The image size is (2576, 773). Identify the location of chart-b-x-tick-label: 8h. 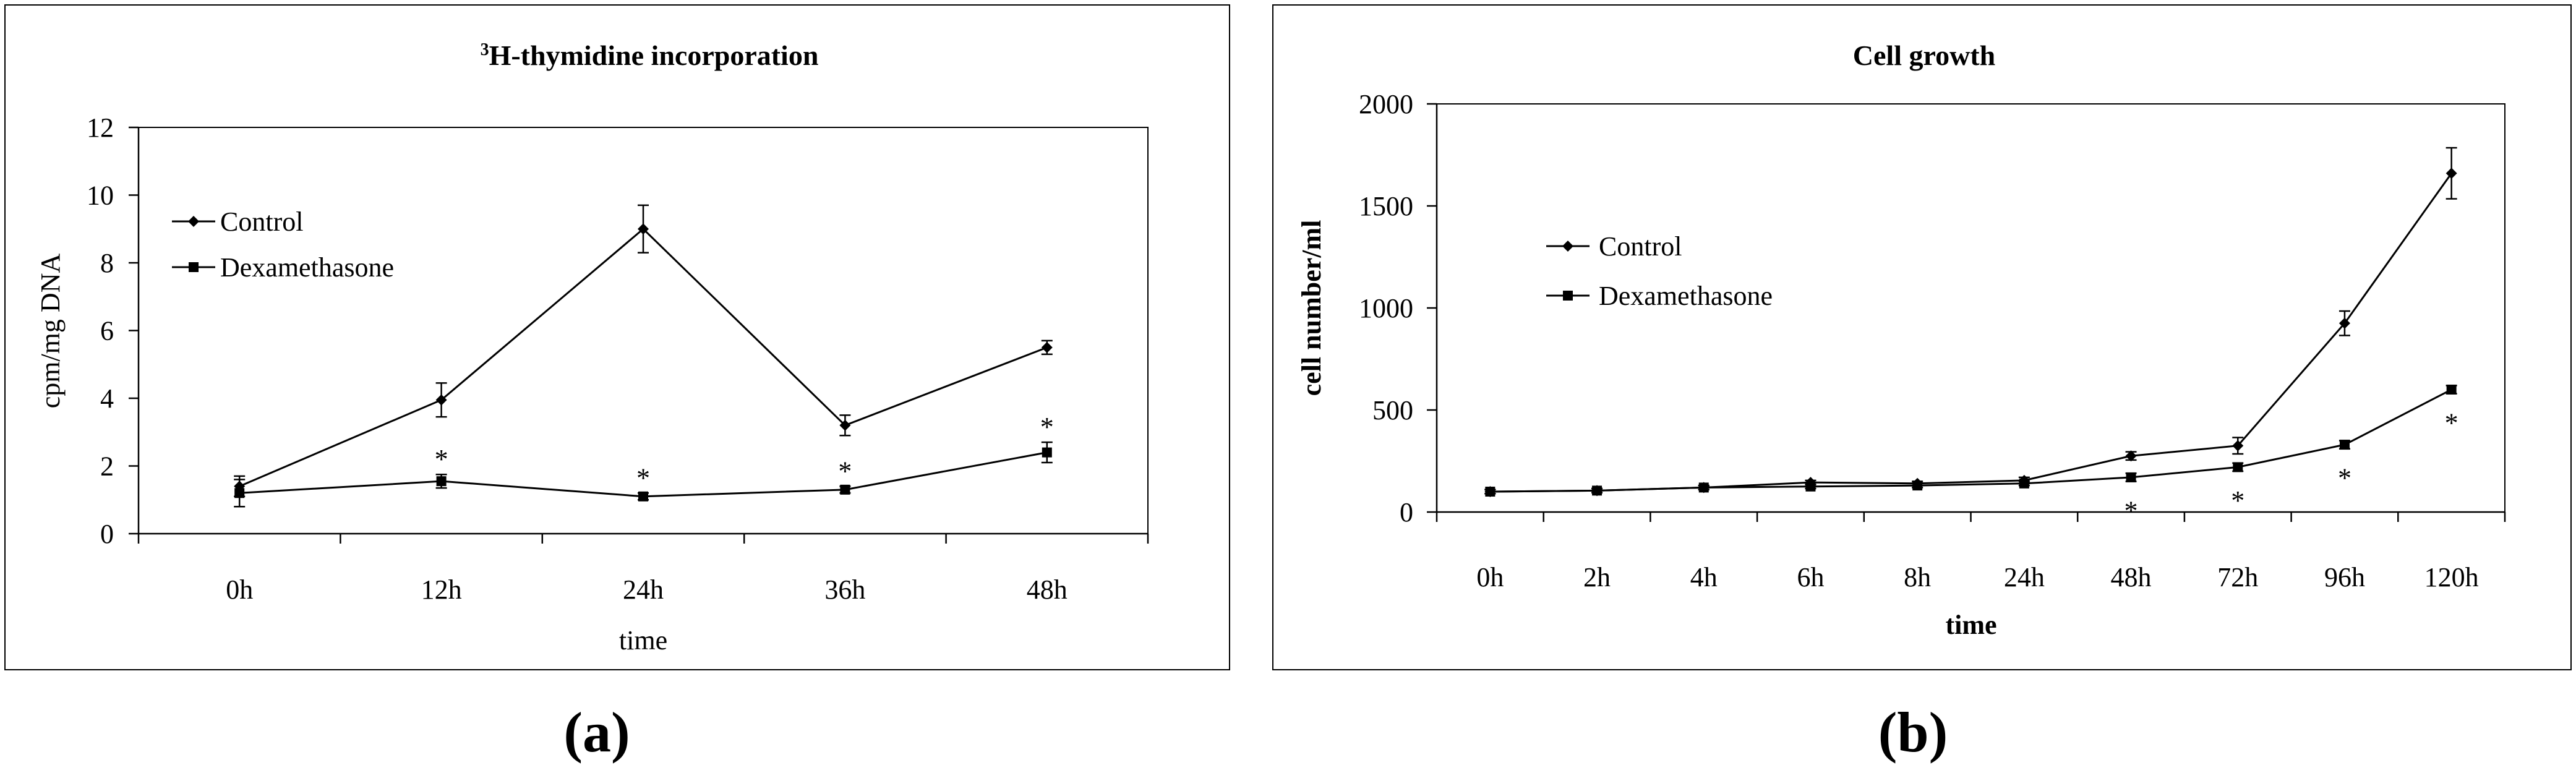
(1917, 577).